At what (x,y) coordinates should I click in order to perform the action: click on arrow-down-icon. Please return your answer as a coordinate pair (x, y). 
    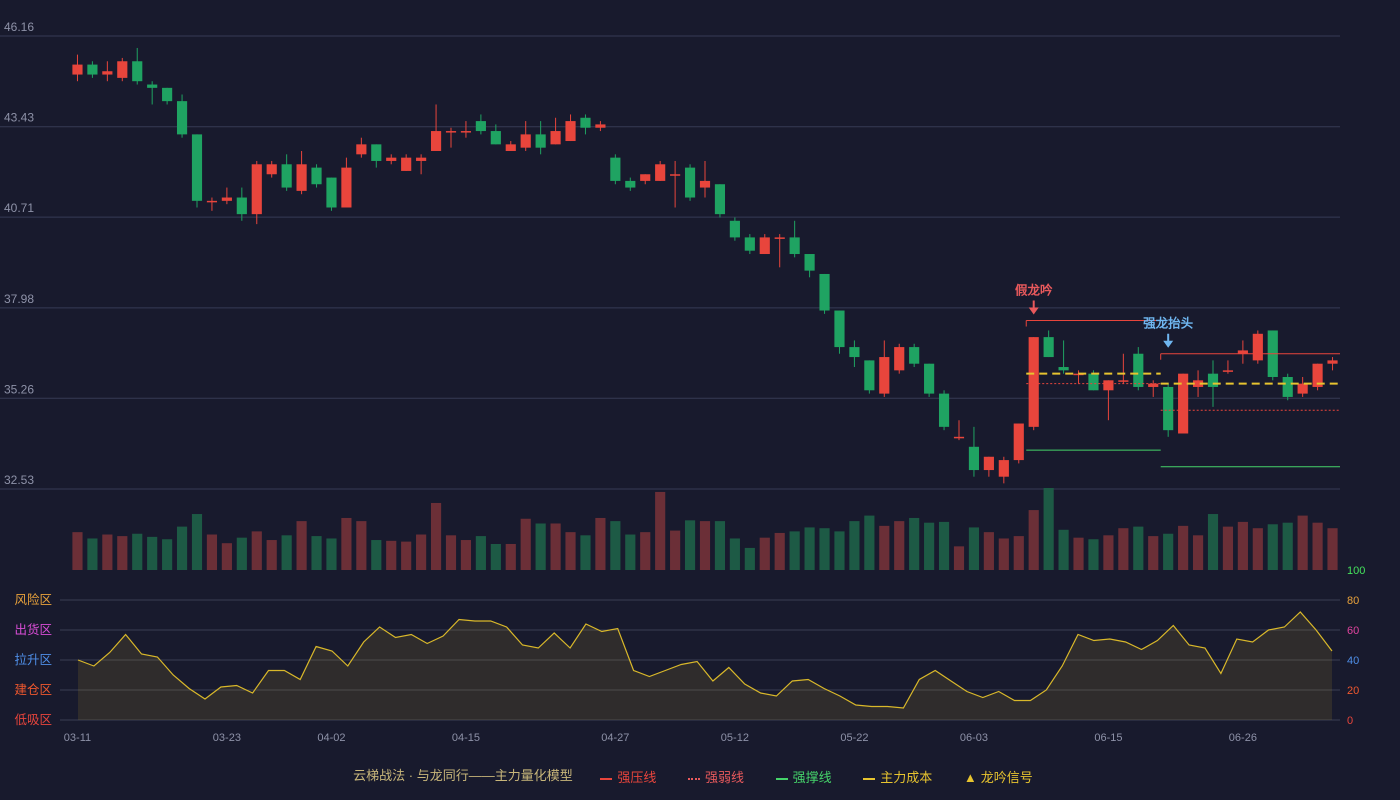
    Looking at the image, I should click on (1033, 311).